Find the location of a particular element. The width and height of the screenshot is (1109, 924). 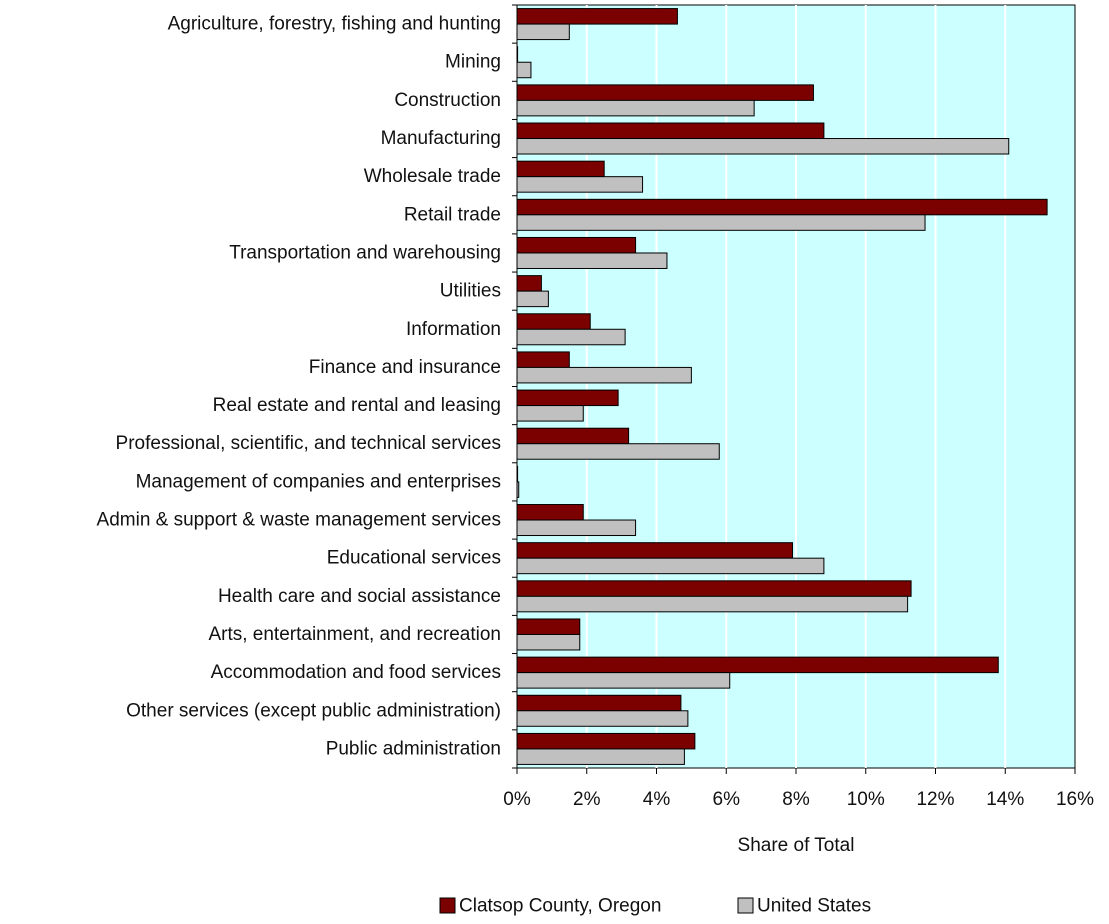

legend-item-united-states: United States is located at coordinates (804, 906).